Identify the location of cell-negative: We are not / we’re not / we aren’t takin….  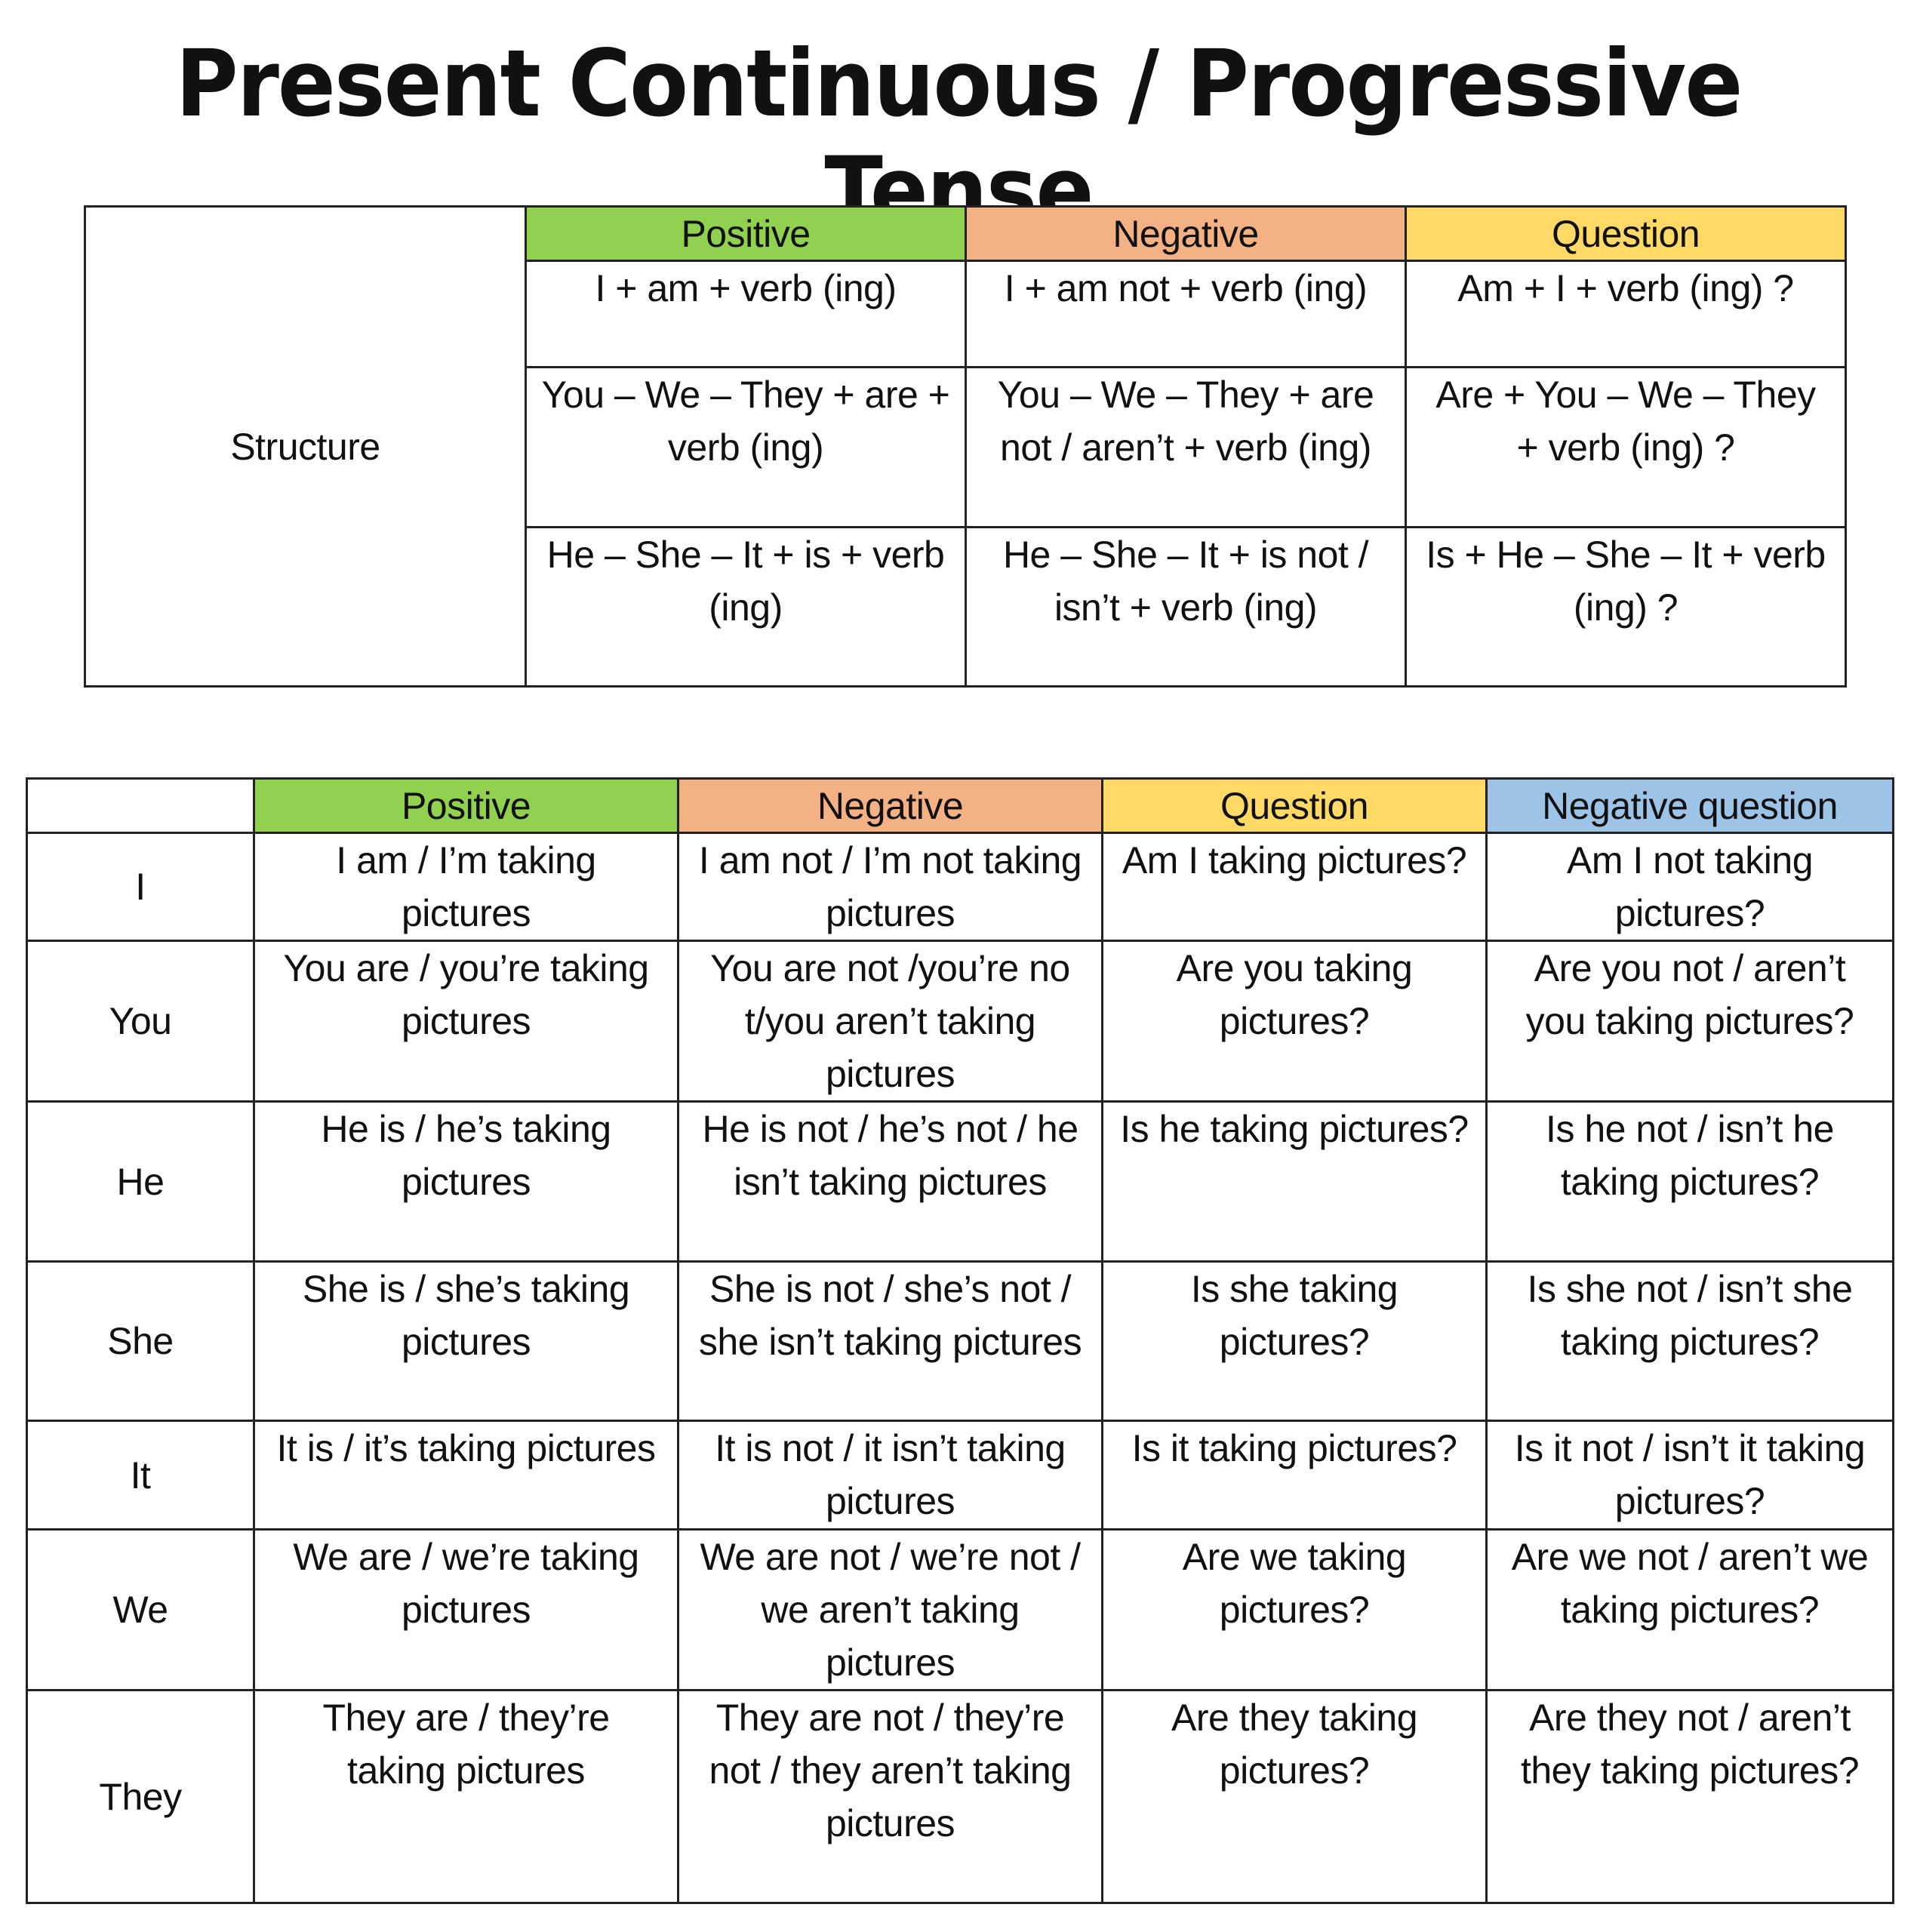
(890, 1609).